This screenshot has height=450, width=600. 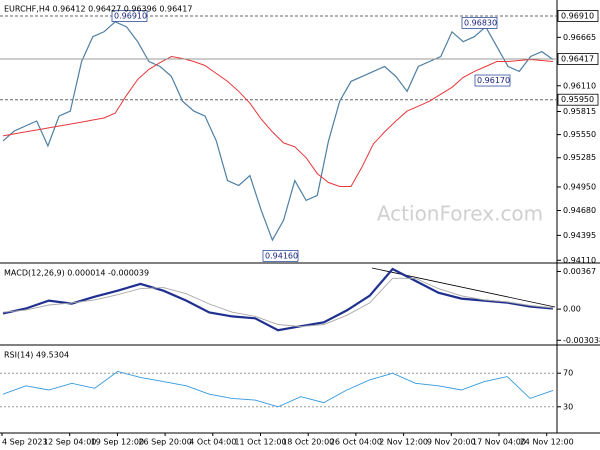 I want to click on annotation-label: 0.96910, so click(x=130, y=15).